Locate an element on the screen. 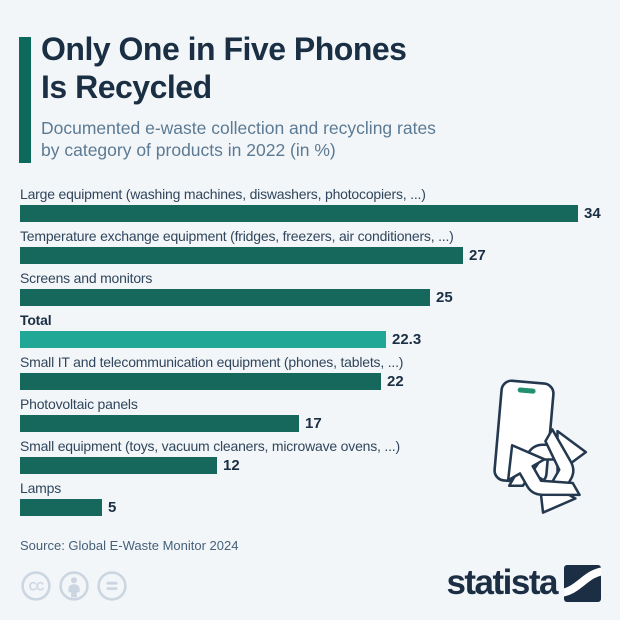 The image size is (620, 620). value-label: 25 is located at coordinates (444, 297).